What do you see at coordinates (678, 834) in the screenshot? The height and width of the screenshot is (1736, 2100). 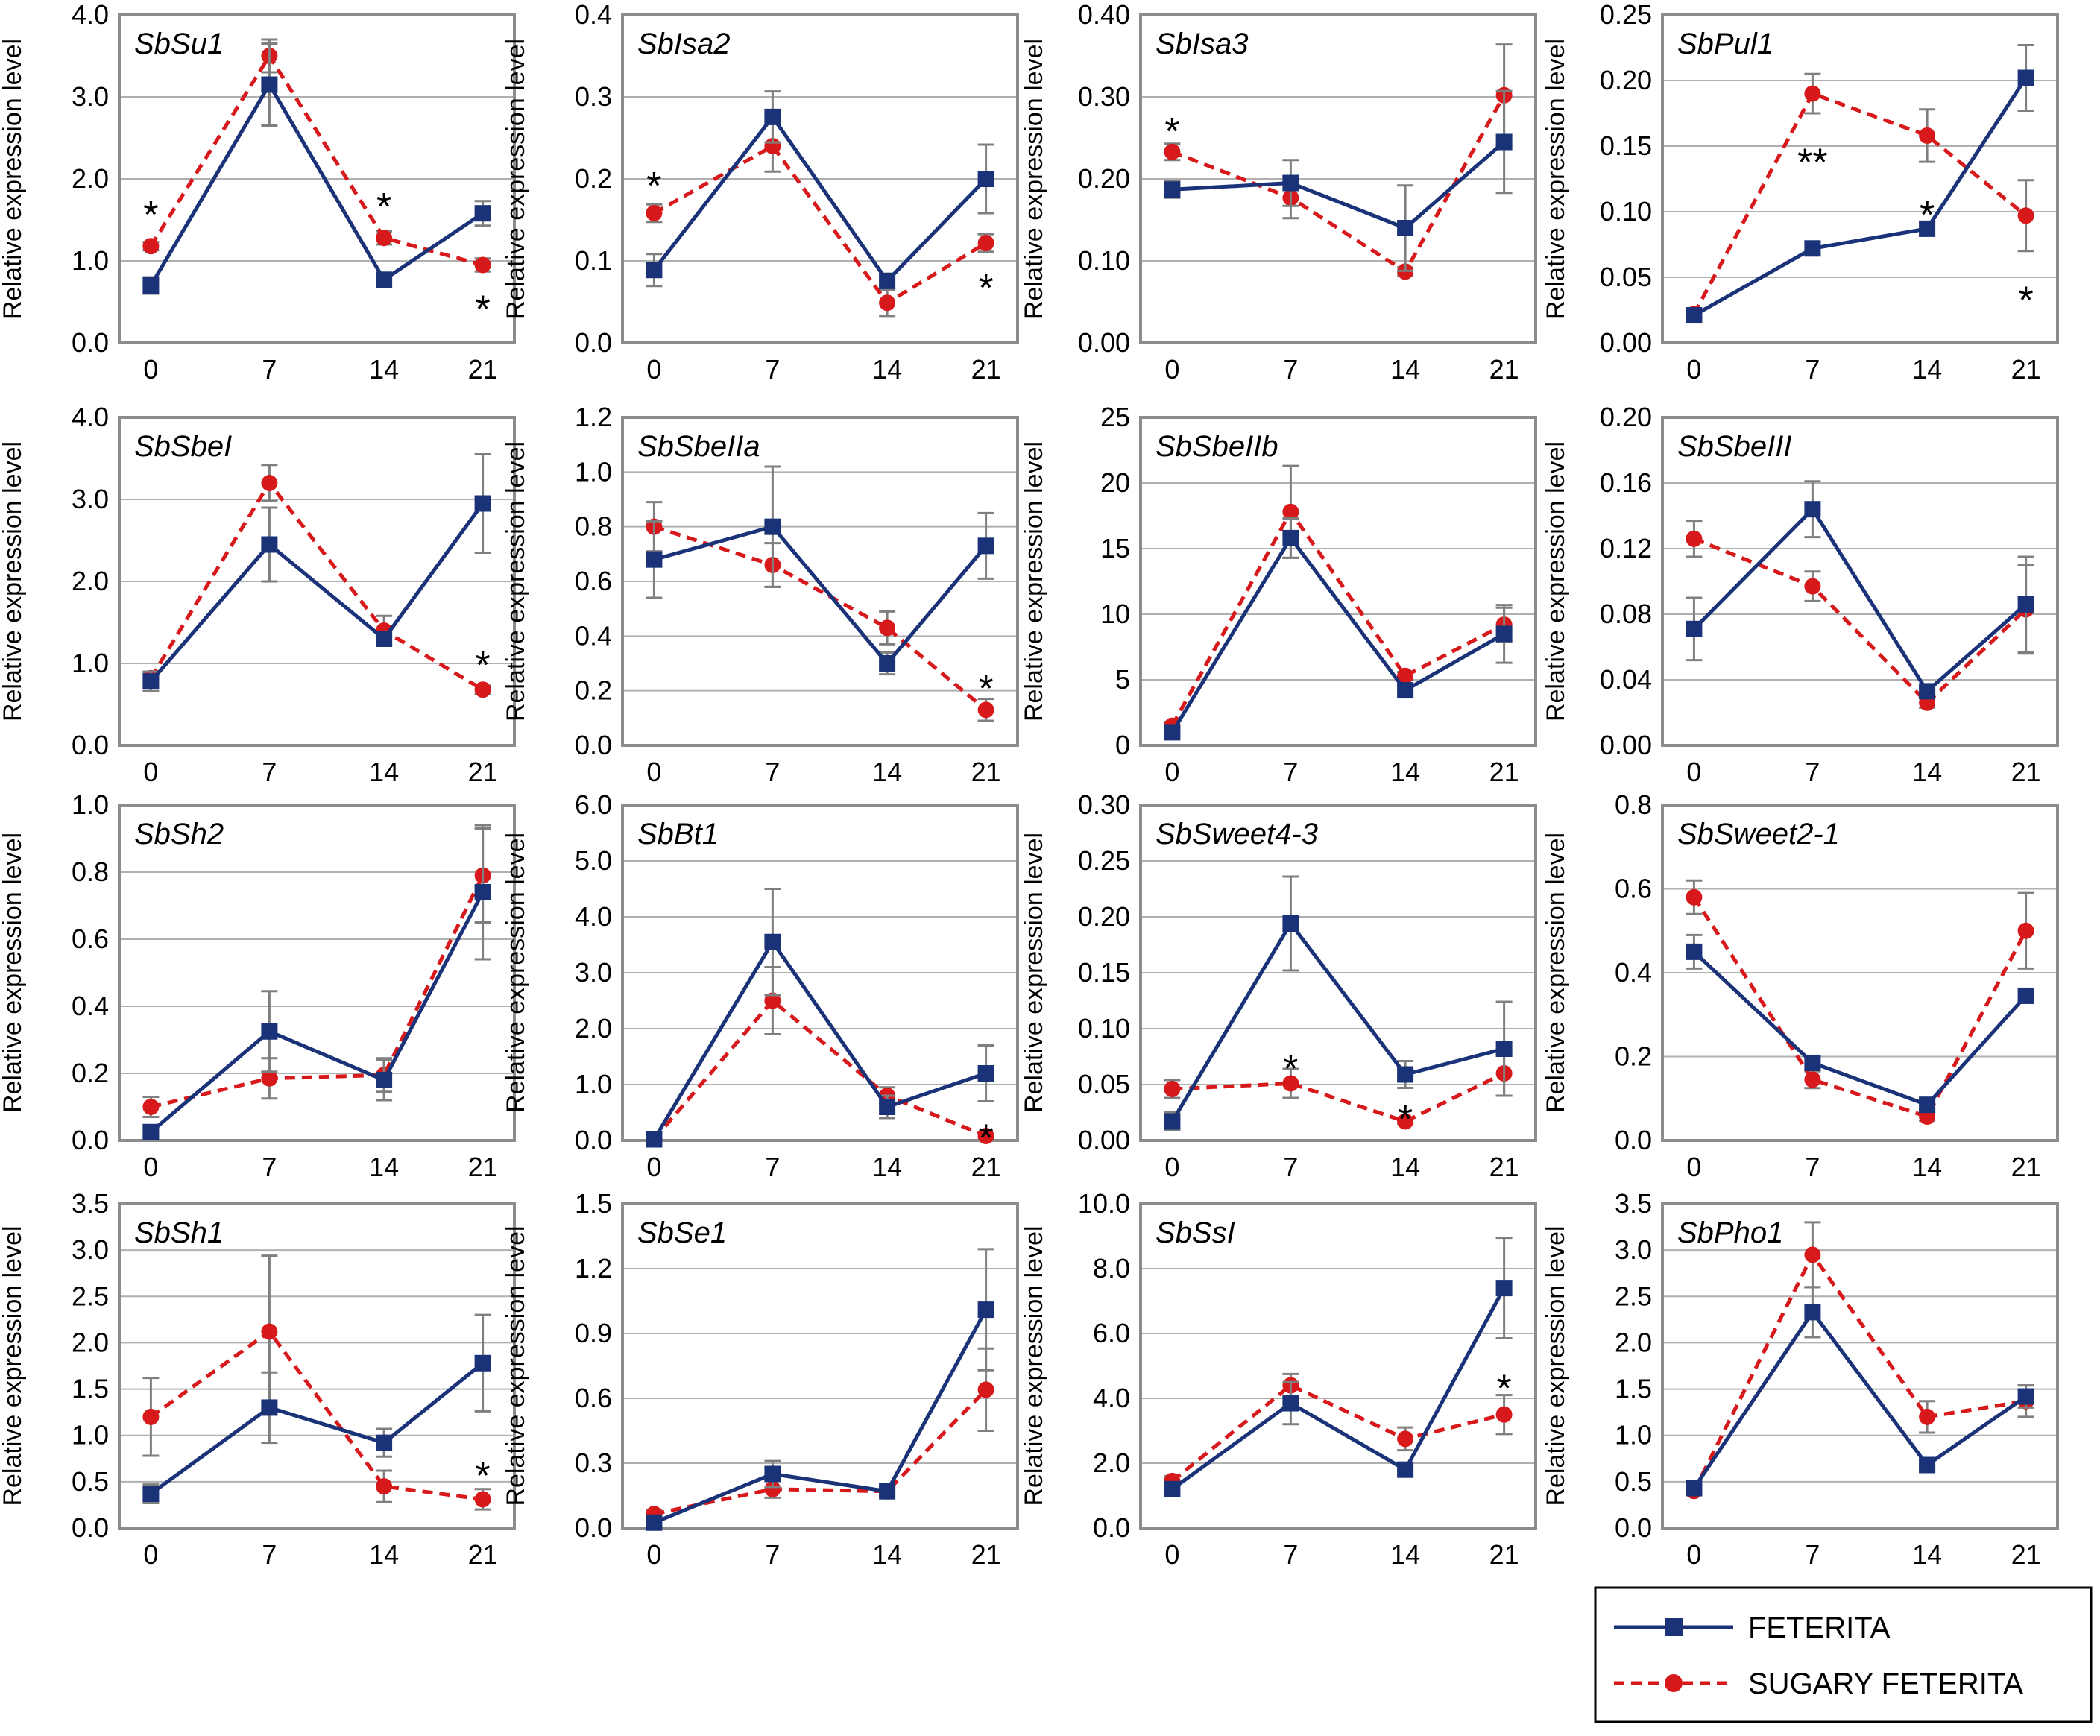 I see `gene-title: SbBt1` at bounding box center [678, 834].